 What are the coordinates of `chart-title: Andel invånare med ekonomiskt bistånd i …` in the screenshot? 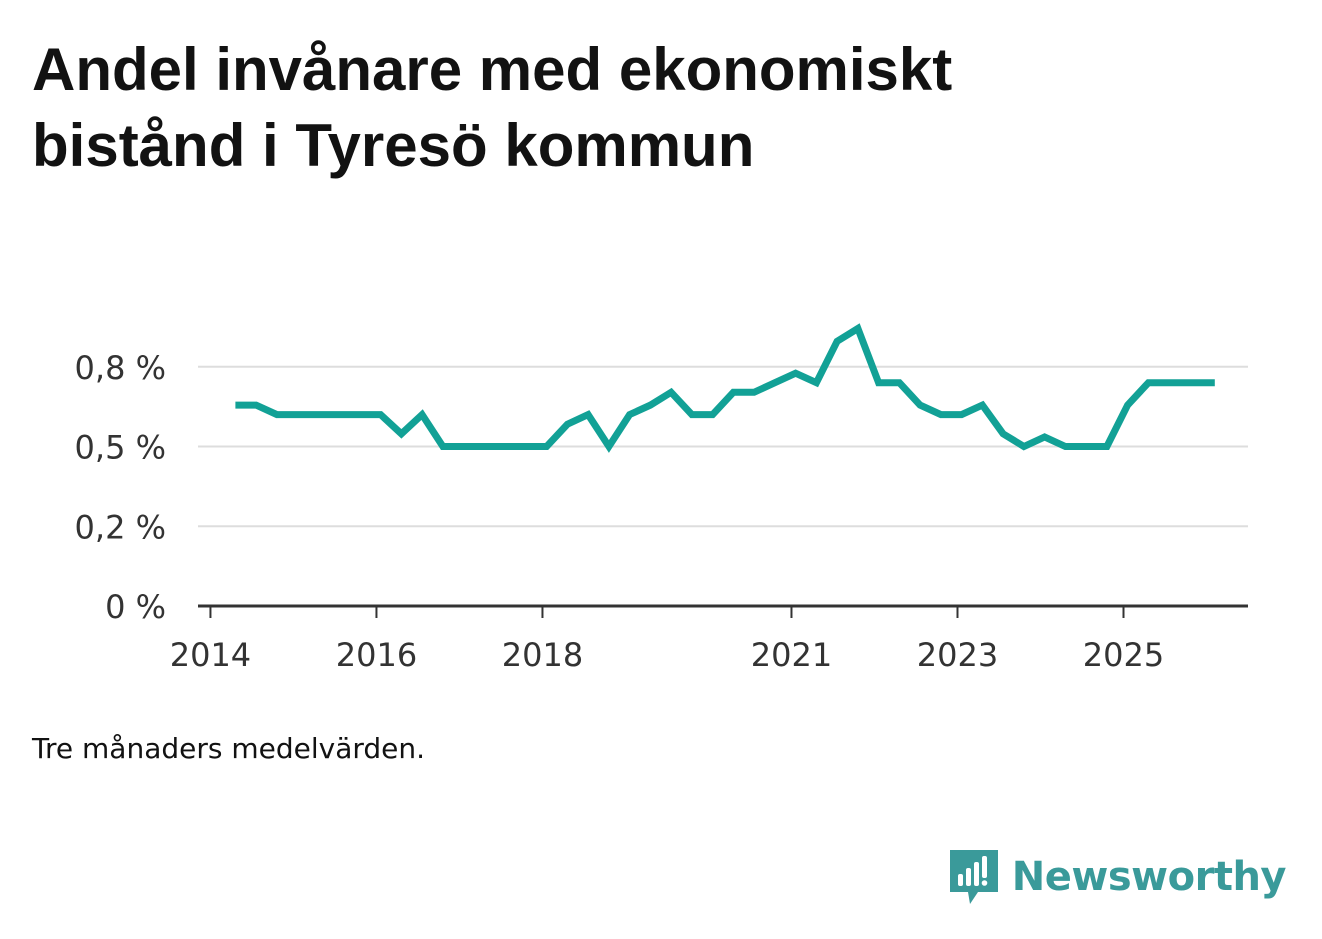 It's located at (492, 107).